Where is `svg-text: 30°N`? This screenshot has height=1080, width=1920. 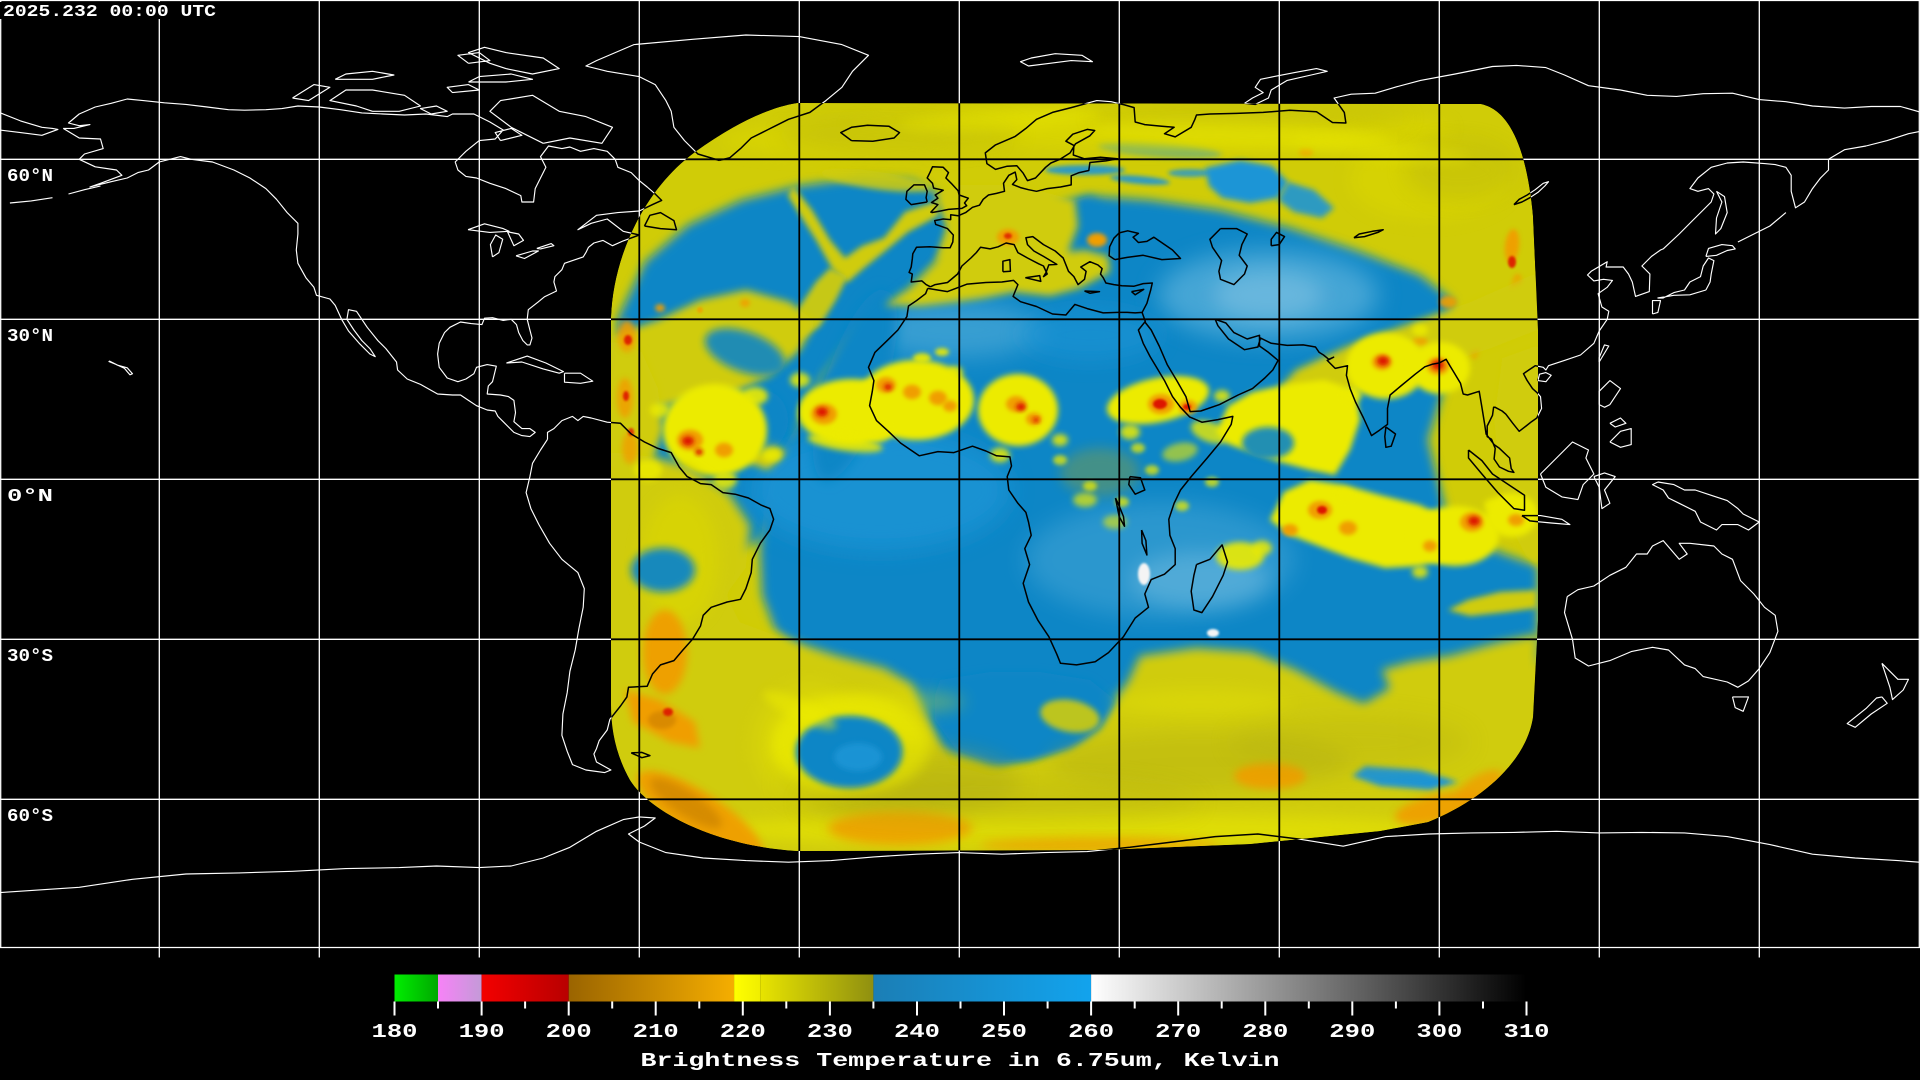
svg-text: 30°N is located at coordinates (30, 337).